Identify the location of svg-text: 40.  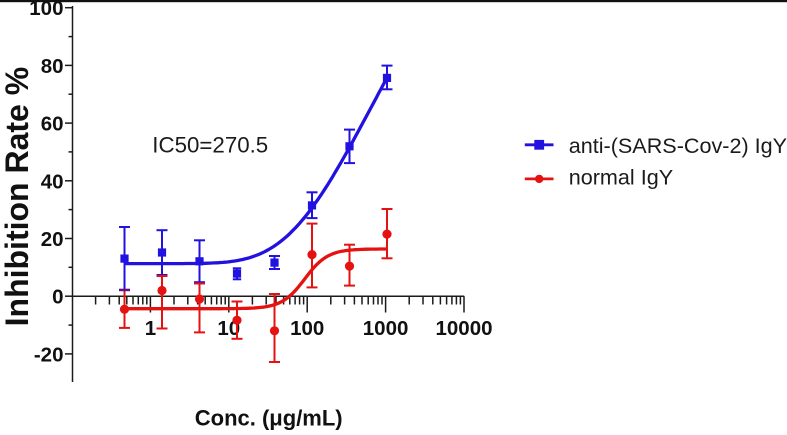
(52, 181).